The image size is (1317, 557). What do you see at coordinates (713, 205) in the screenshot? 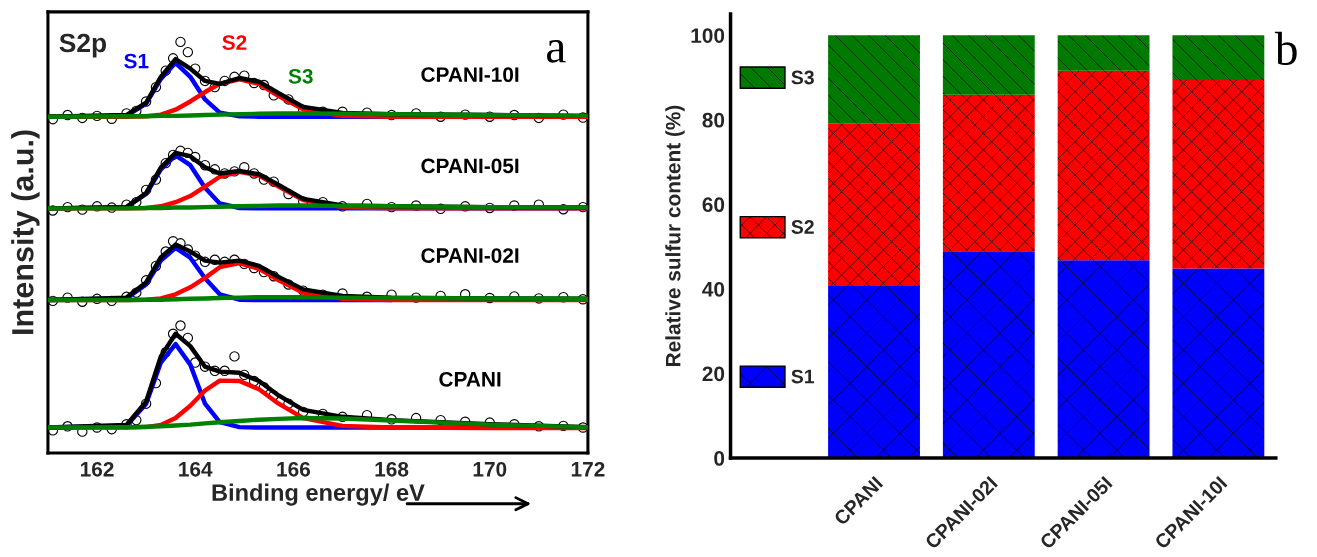
I see `y-tick-label: 60` at bounding box center [713, 205].